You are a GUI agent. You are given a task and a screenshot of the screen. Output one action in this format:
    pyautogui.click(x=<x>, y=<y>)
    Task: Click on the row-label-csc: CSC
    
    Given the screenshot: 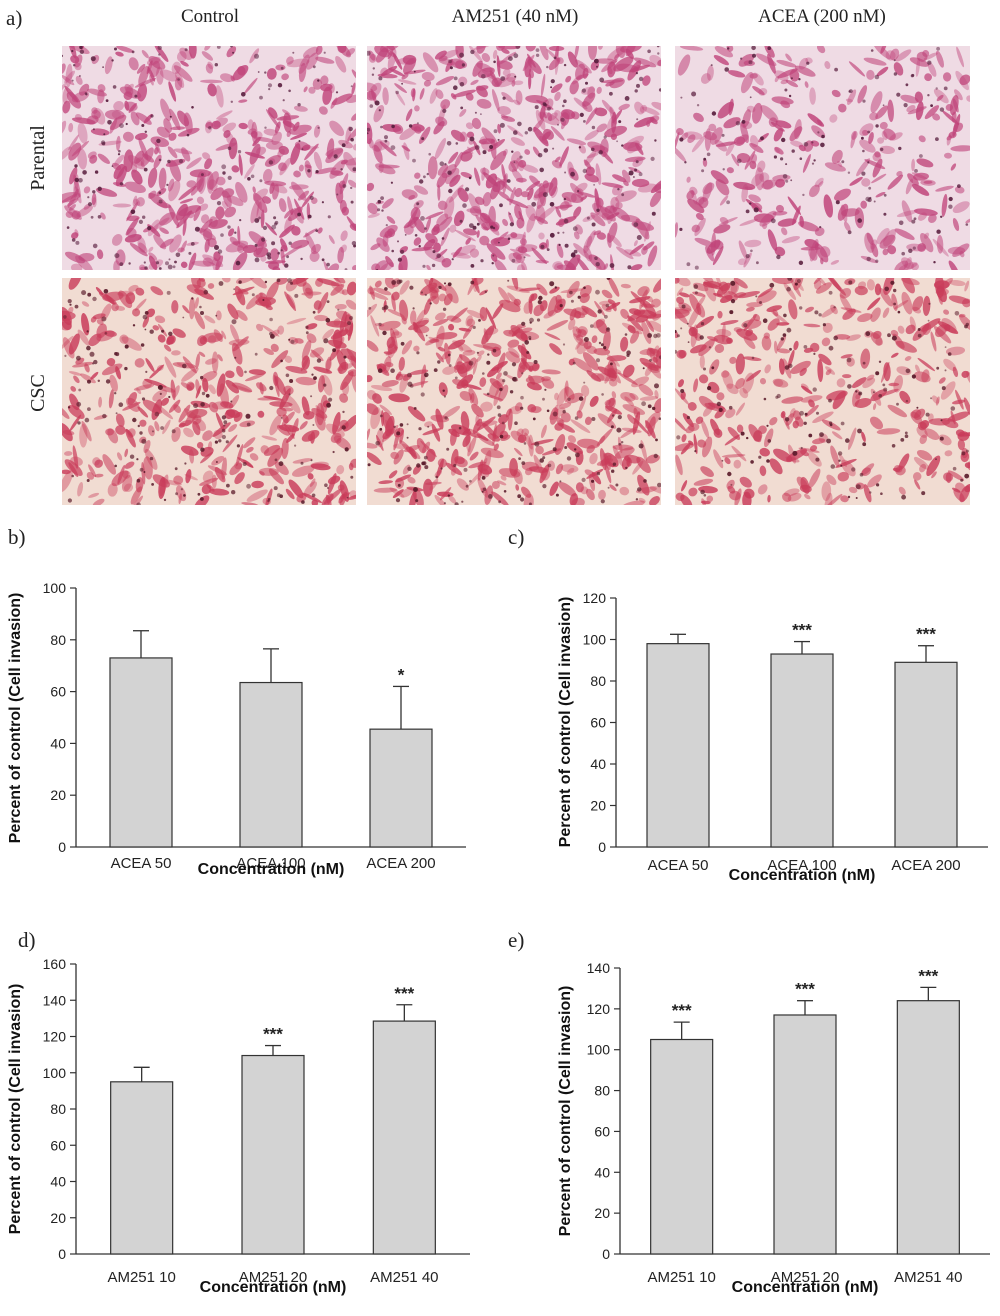 What is the action you would take?
    pyautogui.click(x=38, y=393)
    